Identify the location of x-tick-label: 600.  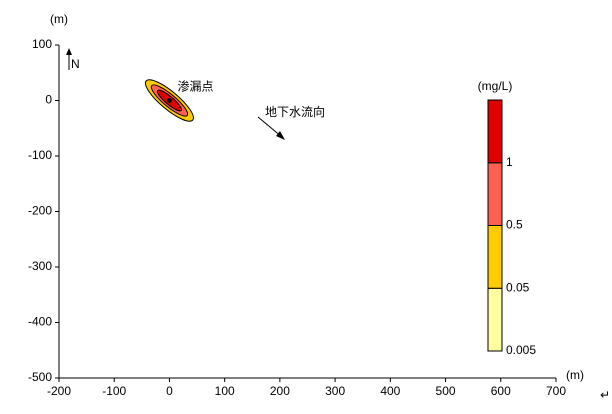
(501, 391).